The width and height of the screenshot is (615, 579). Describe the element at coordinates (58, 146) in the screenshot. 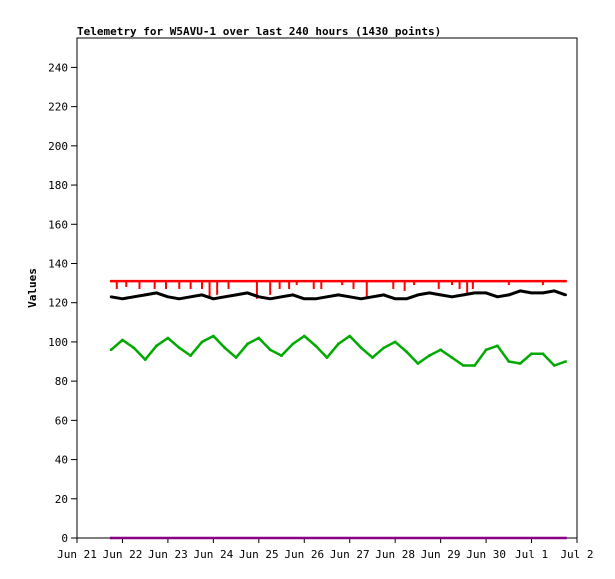

I see `y-tick-label: 200` at that location.